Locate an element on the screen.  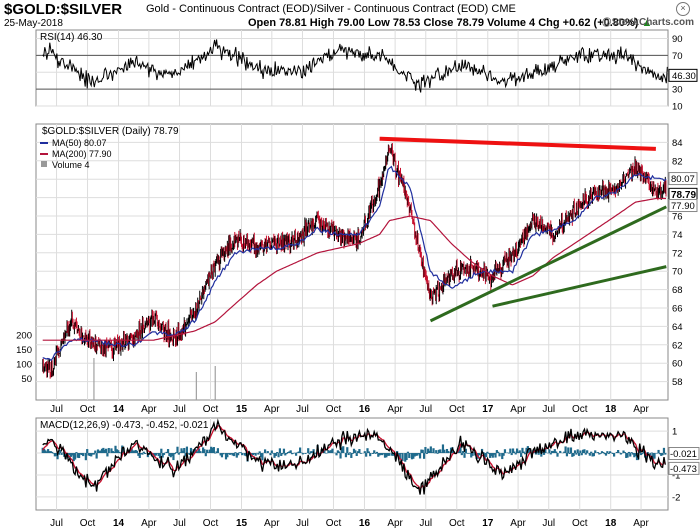
brand-prefix: @ is located at coordinates (606, 22).